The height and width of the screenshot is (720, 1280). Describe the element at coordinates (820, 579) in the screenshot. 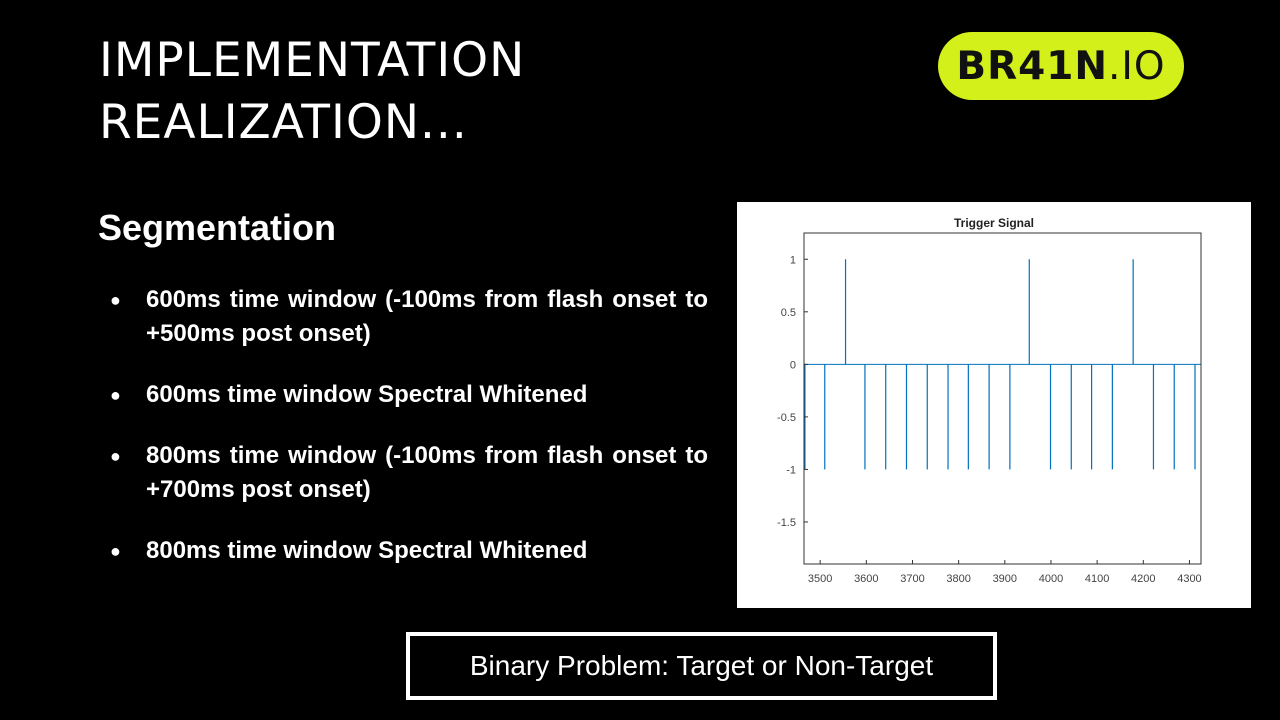

I see `x-tick-label: 3500` at that location.